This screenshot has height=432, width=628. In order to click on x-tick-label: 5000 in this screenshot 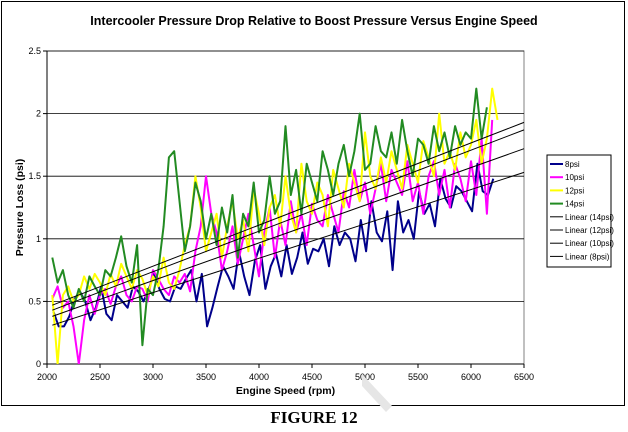, I will do `click(365, 377)`.